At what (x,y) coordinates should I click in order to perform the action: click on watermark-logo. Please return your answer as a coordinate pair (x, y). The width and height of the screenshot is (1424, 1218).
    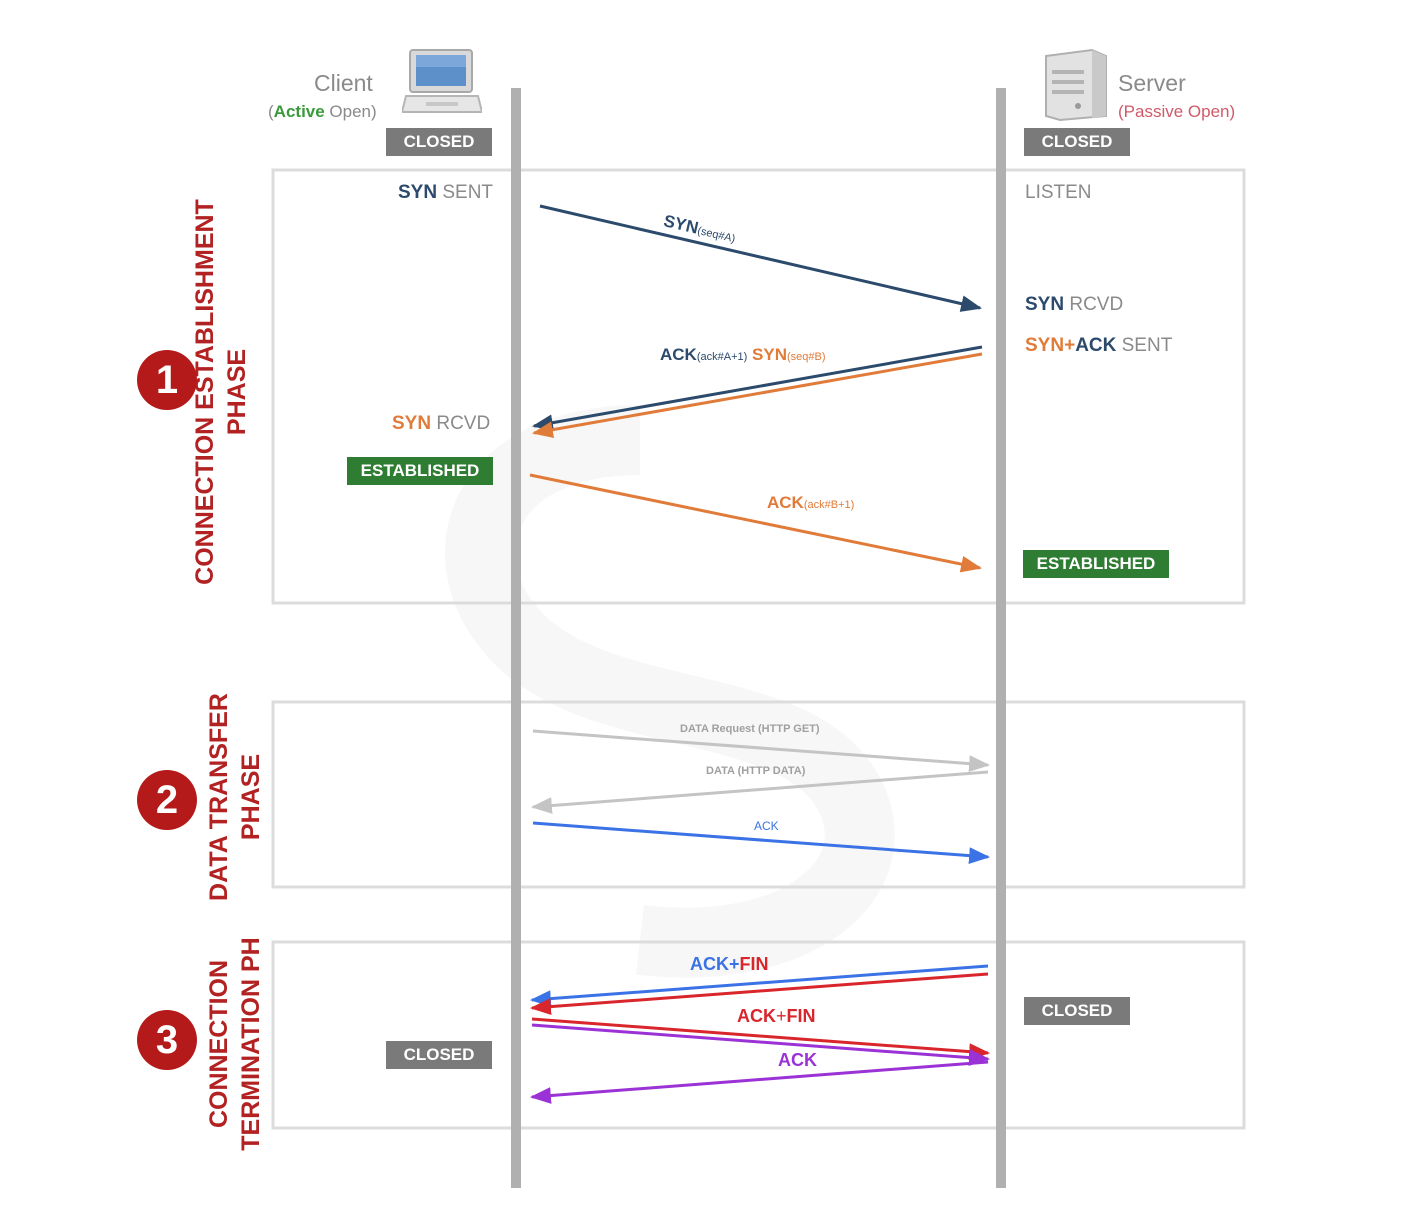
    Looking at the image, I should click on (670, 691).